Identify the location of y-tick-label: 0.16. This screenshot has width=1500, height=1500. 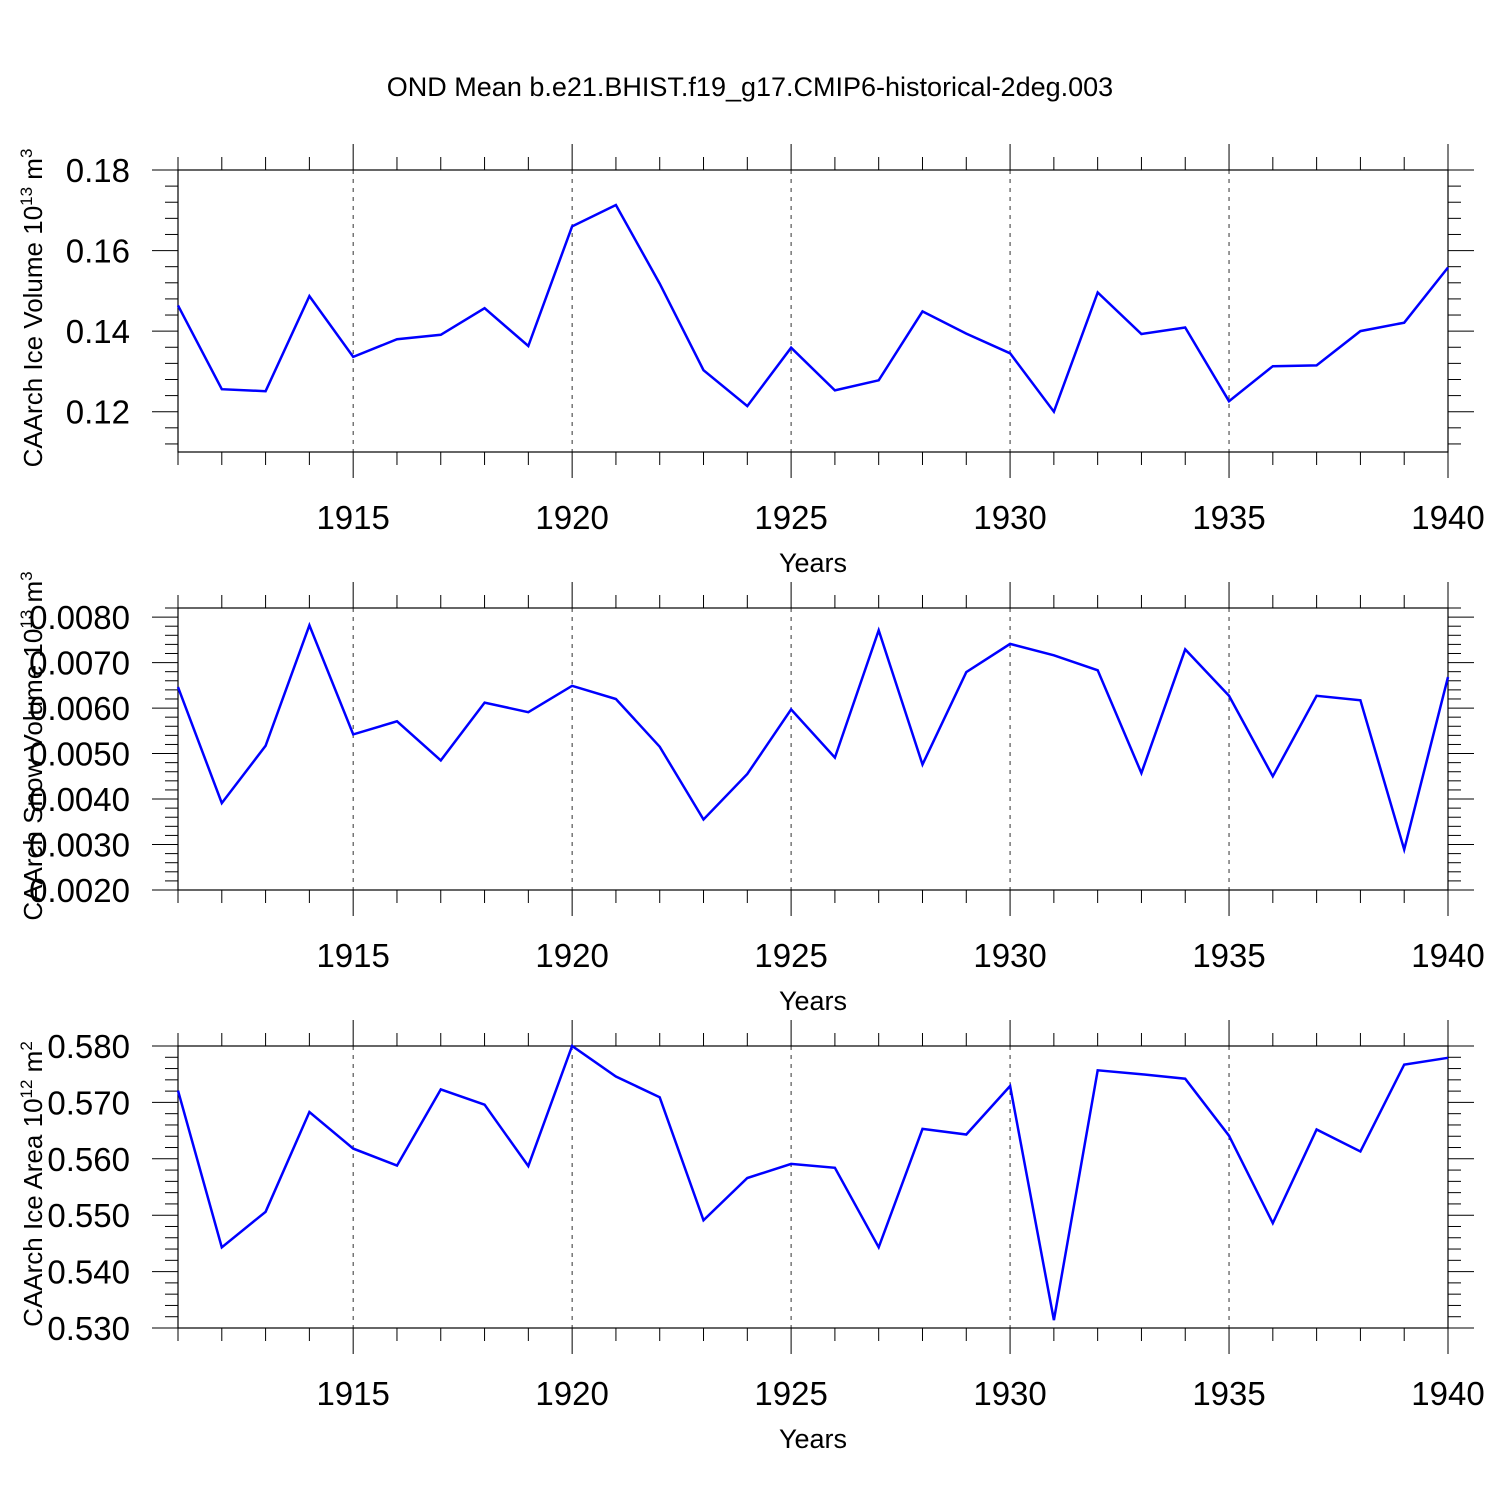
(98, 251).